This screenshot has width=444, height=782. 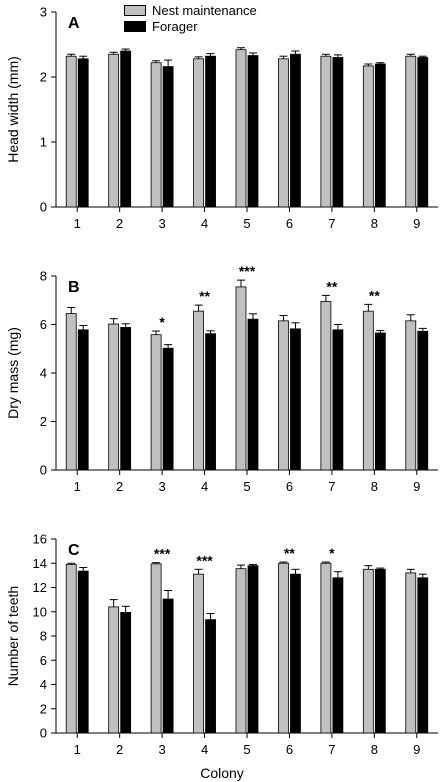 I want to click on x-tick-label: 9, so click(x=416, y=486).